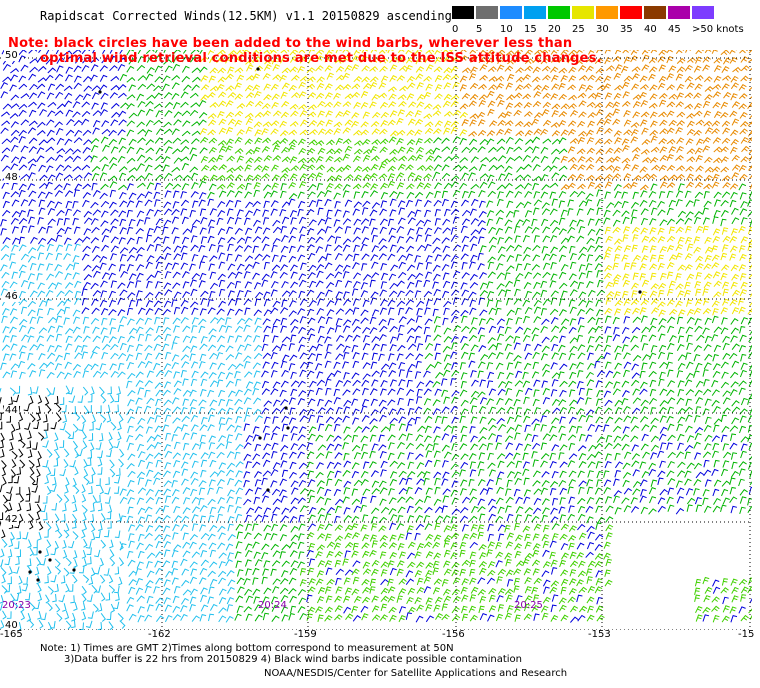  Describe the element at coordinates (626, 29) in the screenshot. I see `colorbar-label: 35` at that location.